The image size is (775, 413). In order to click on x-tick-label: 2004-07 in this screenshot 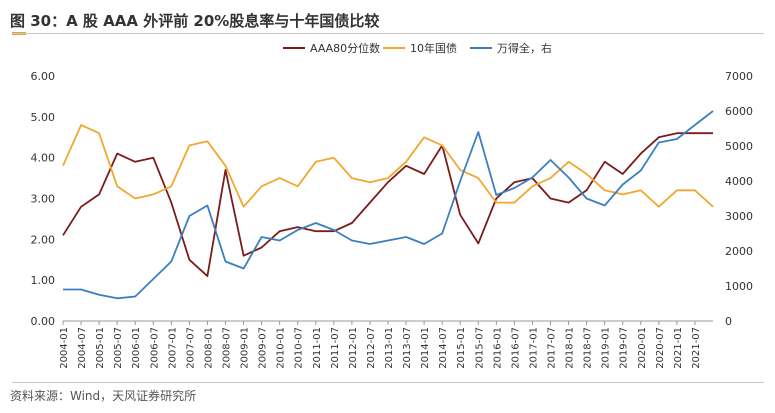, I will do `click(82, 348)`.